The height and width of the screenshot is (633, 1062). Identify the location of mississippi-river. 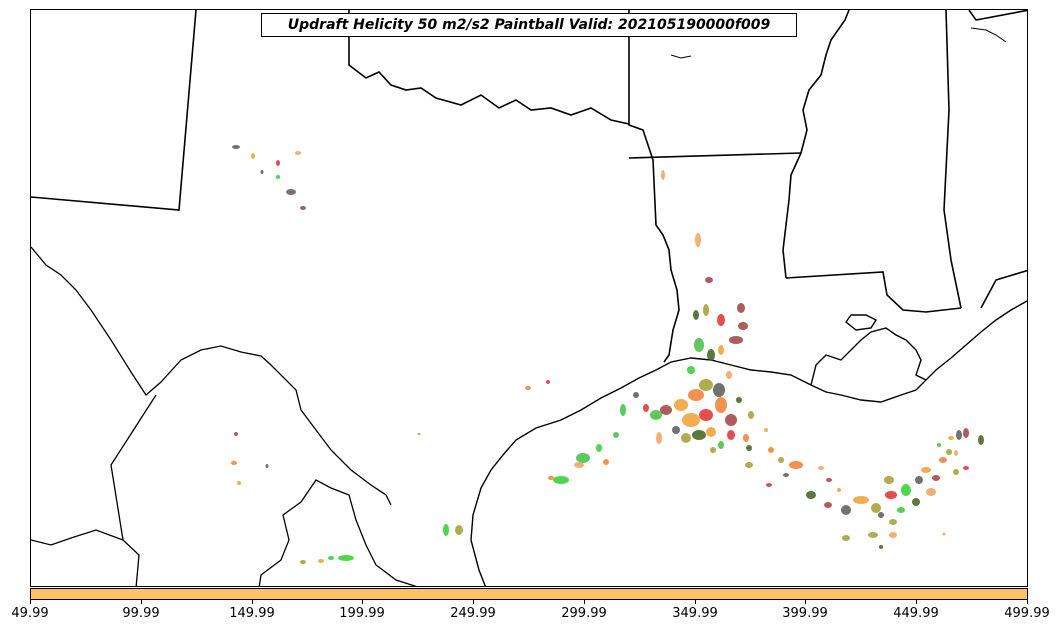
(816, 144).